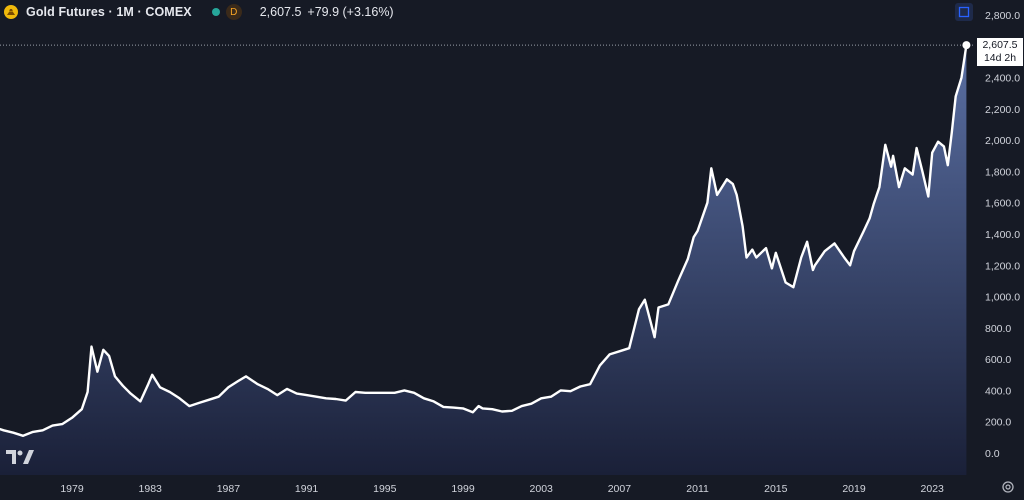 The image size is (1024, 500). I want to click on y-tick-label: 1,800.0, so click(1002, 172).